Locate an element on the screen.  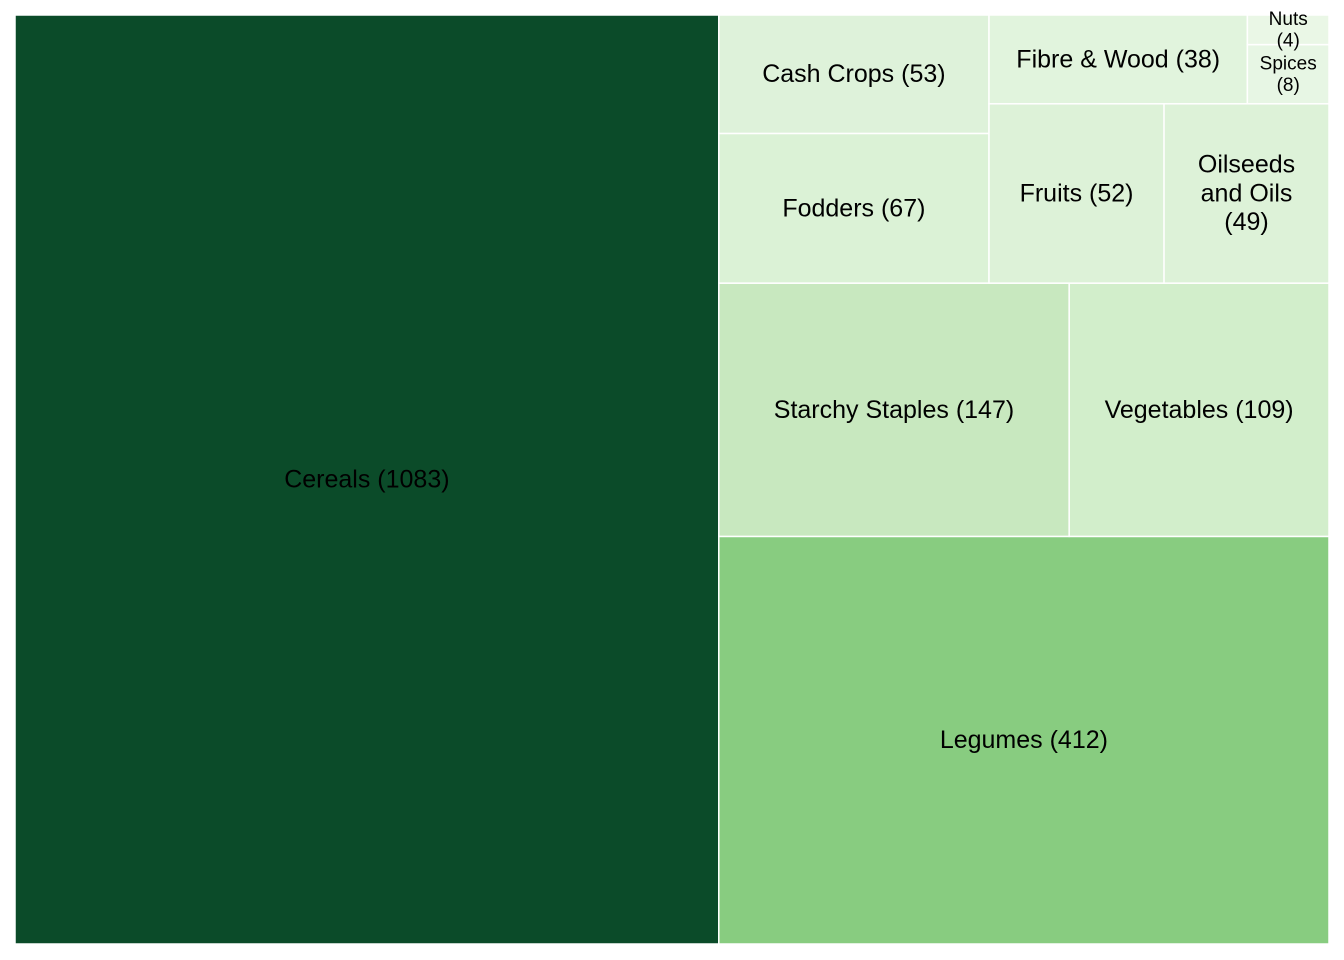
label-legumes: Legumes (412) is located at coordinates (1024, 740).